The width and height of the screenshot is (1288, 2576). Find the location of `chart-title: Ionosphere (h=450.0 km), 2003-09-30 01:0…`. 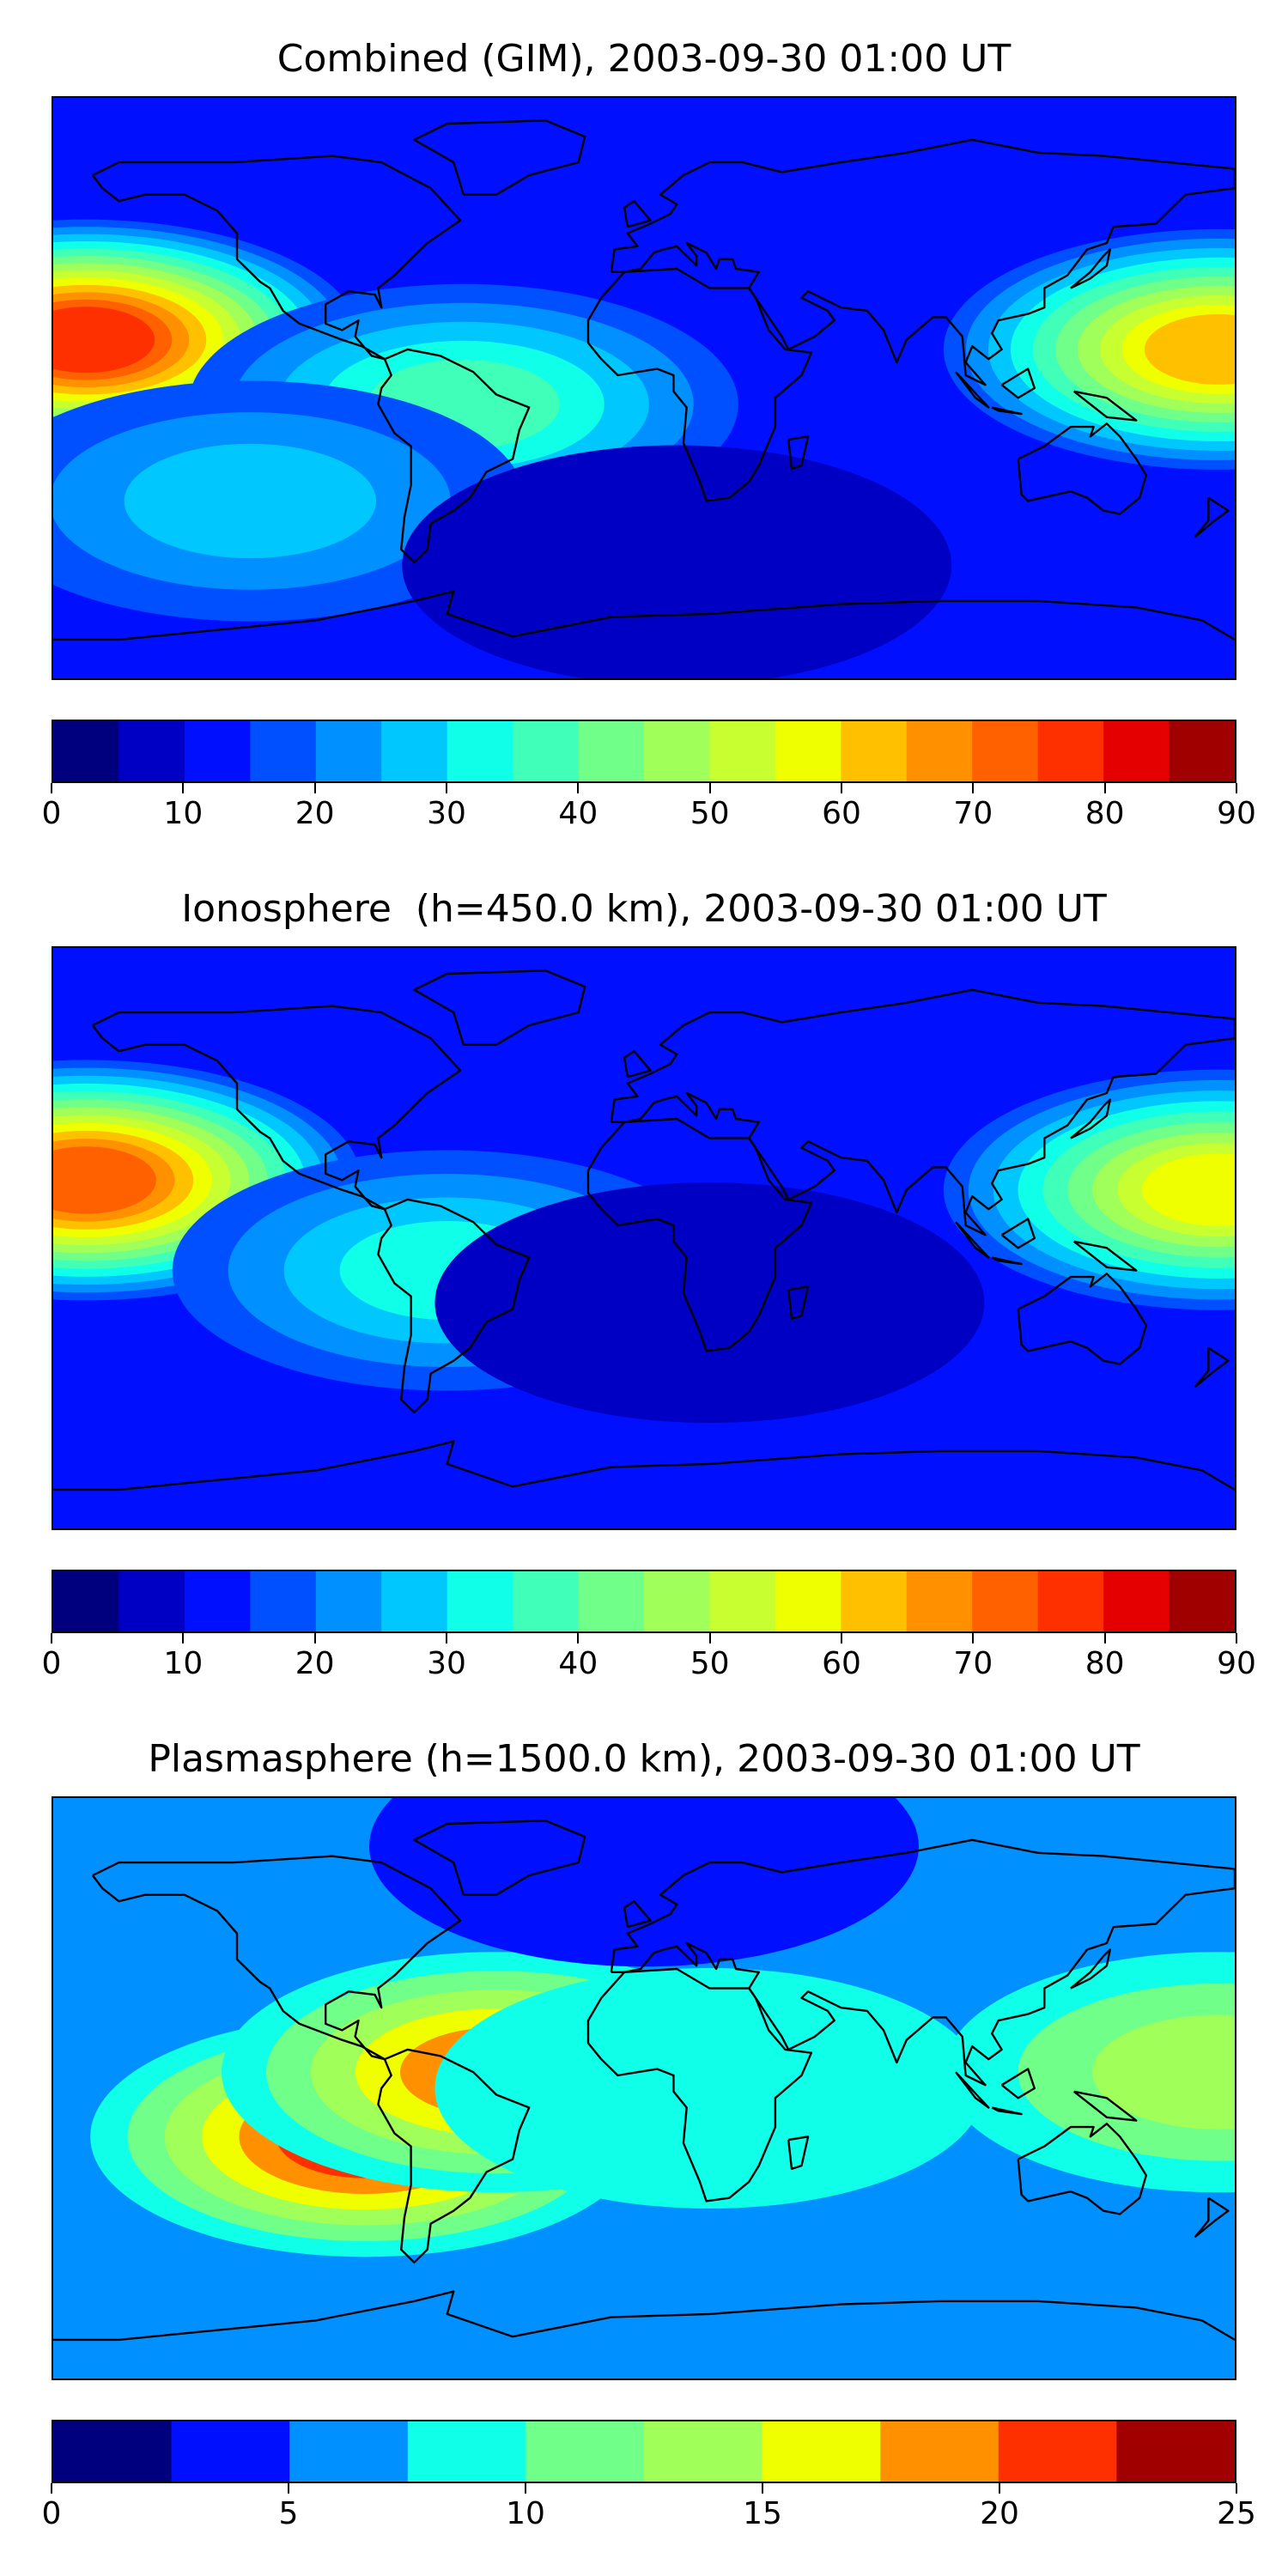

chart-title: Ionosphere (h=450.0 km), 2003-09-30 01:0… is located at coordinates (644, 909).